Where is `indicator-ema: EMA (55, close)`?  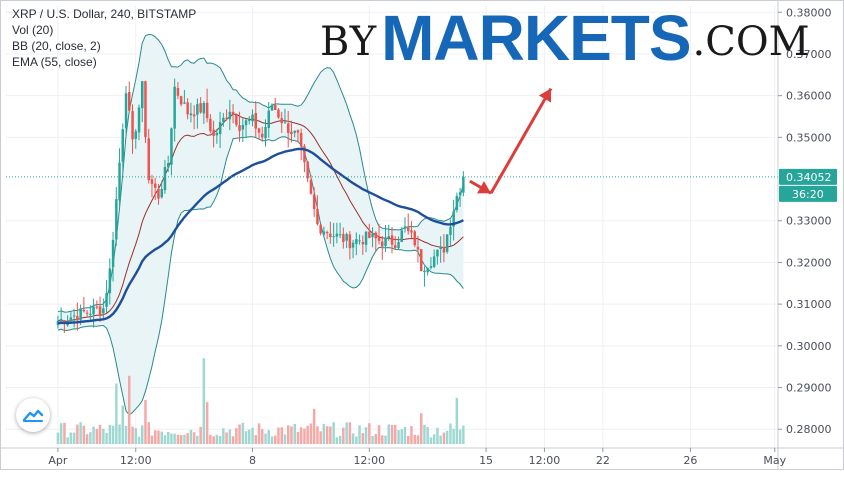 indicator-ema: EMA (55, close) is located at coordinates (54, 62).